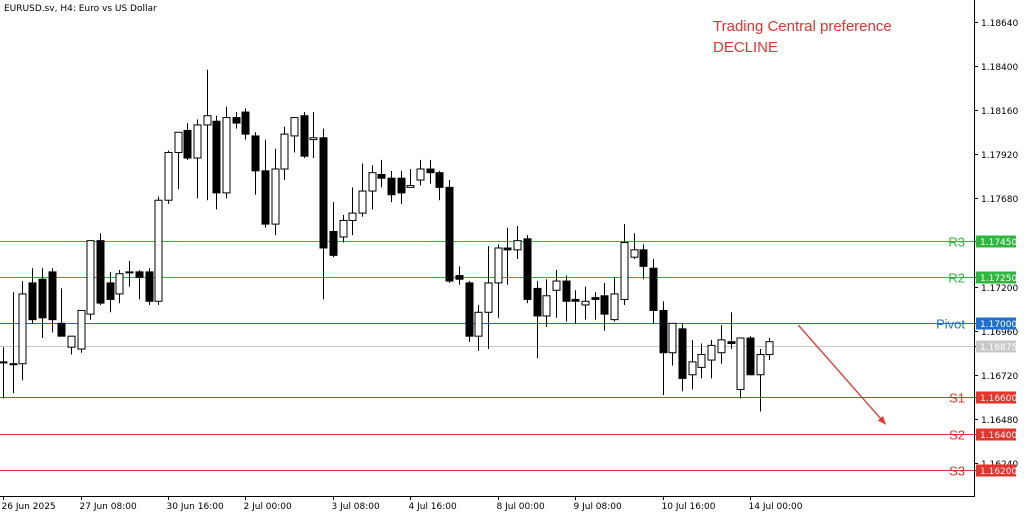  I want to click on forecast-arrowhead, so click(881, 420).